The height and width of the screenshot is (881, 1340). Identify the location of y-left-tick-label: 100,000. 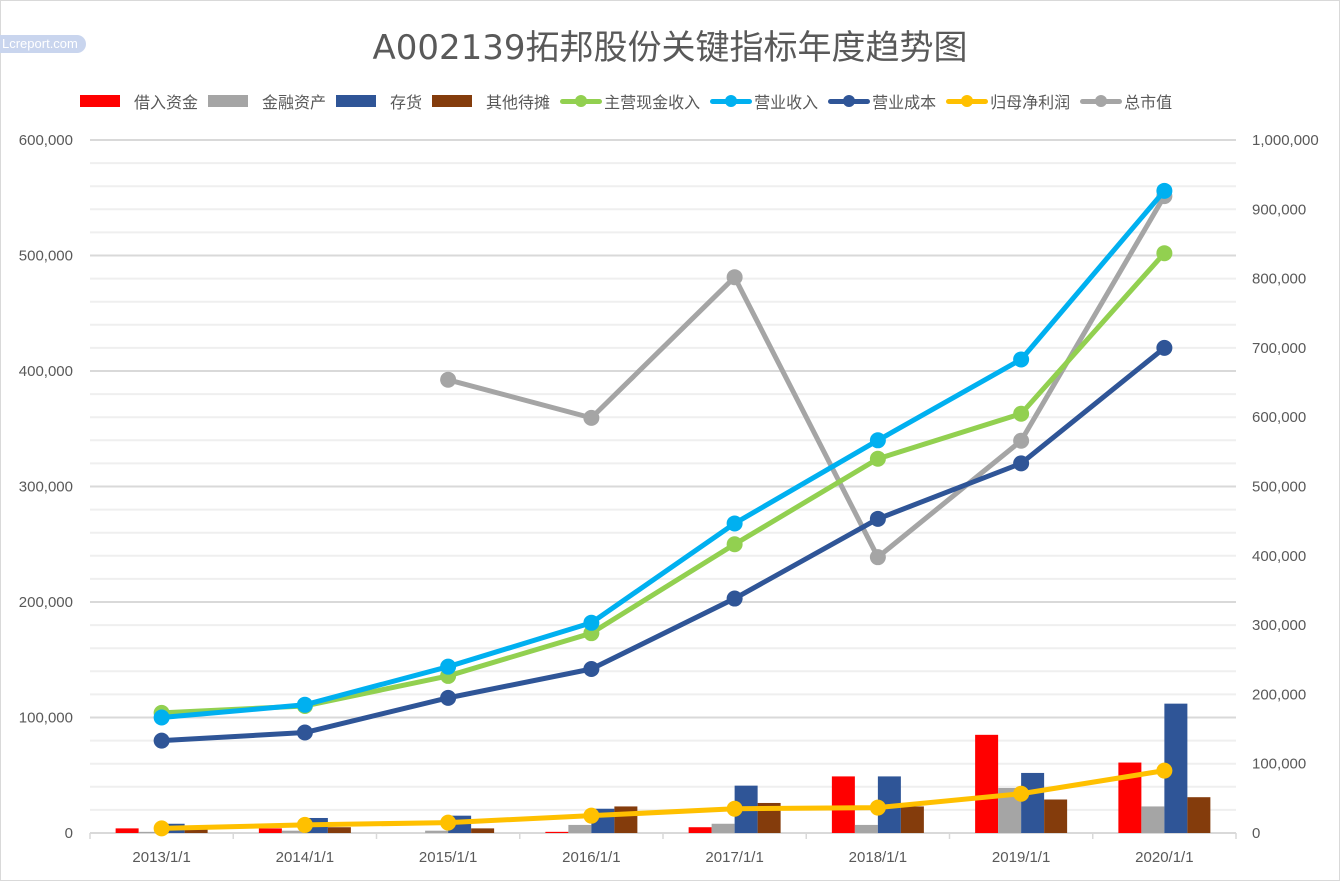
(46, 718).